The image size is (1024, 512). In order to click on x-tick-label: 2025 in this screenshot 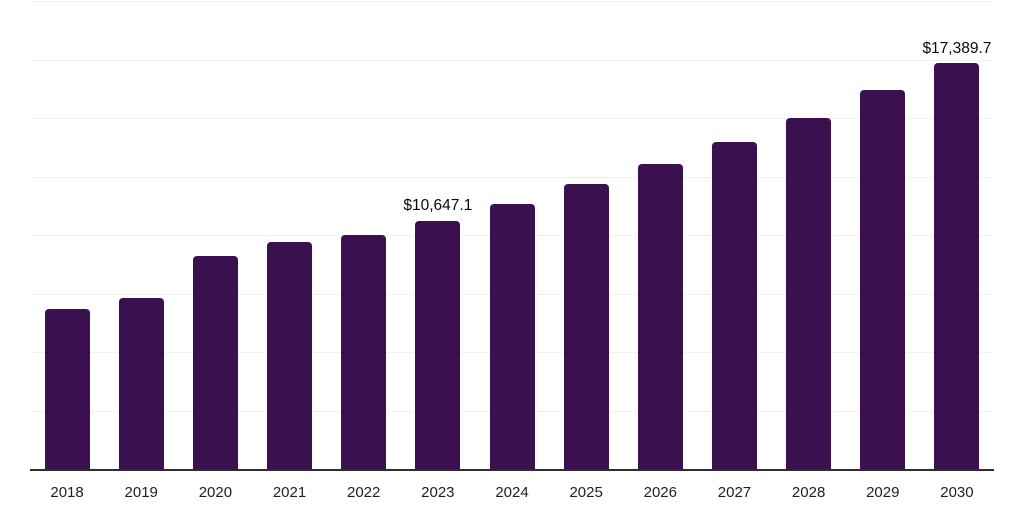, I will do `click(586, 492)`.